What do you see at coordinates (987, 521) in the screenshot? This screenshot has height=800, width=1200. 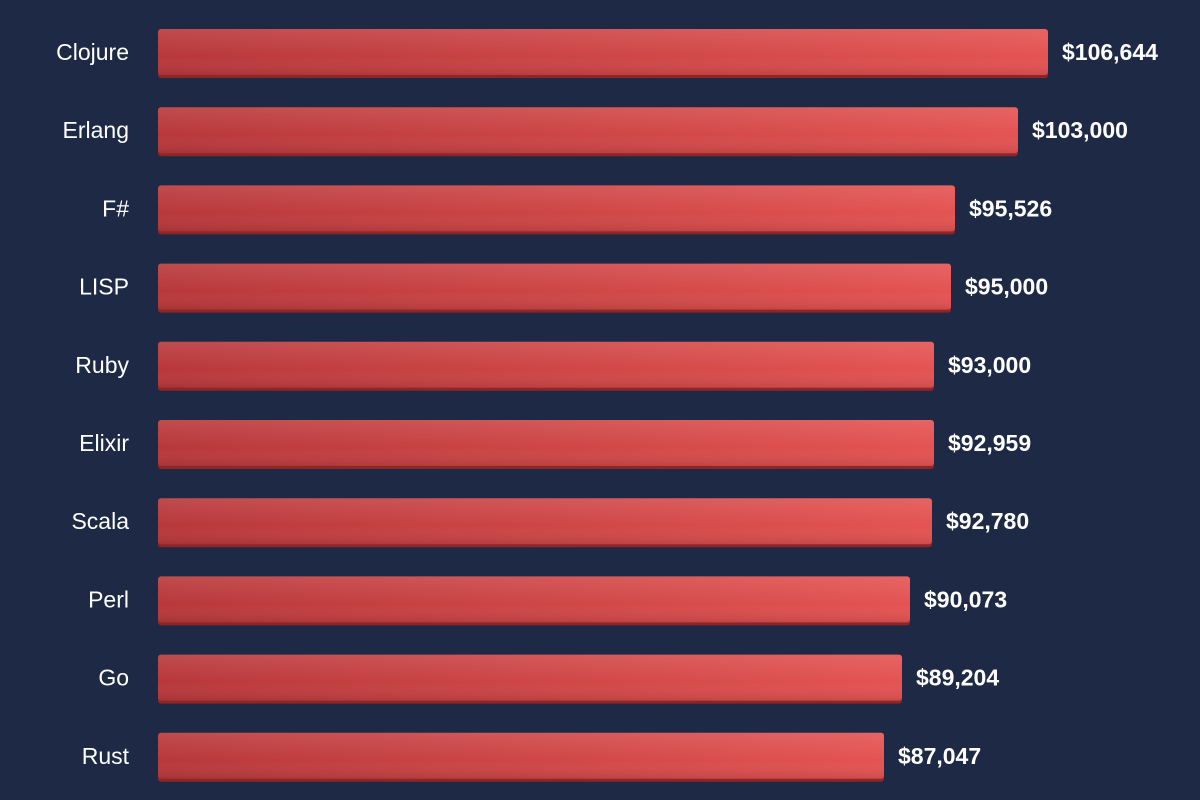 I see `value-label: $92,780` at bounding box center [987, 521].